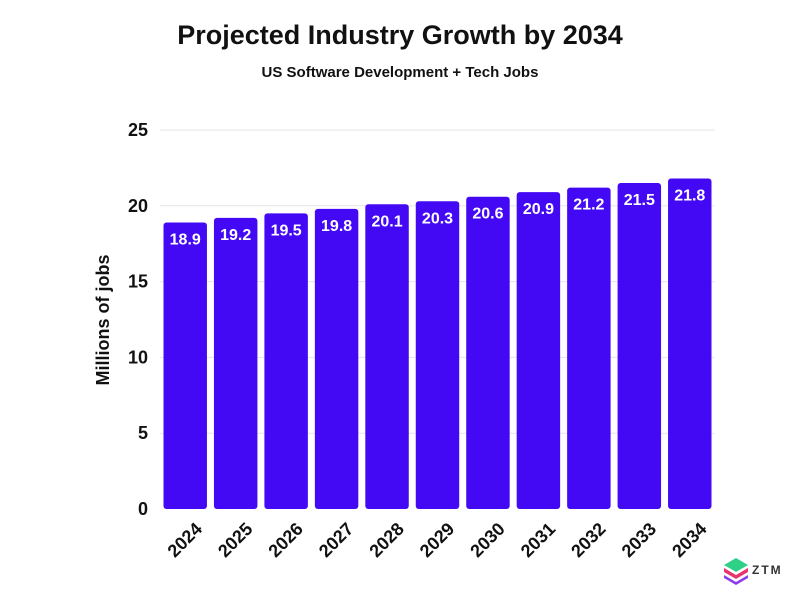  What do you see at coordinates (386, 221) in the screenshot?
I see `bar-value-label: 20.1` at bounding box center [386, 221].